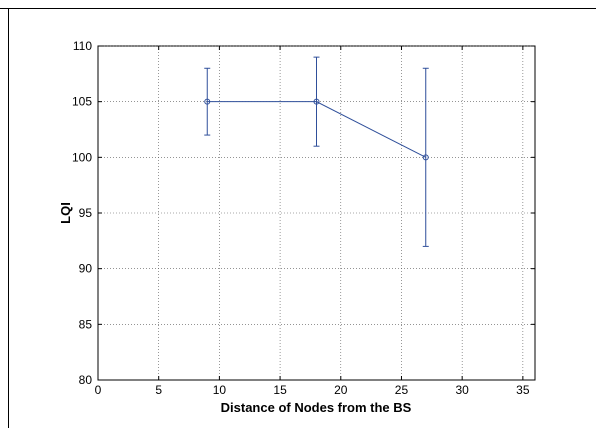 The height and width of the screenshot is (428, 596). What do you see at coordinates (316, 407) in the screenshot?
I see `x-axis-label: Distance of Nodes from the BS` at bounding box center [316, 407].